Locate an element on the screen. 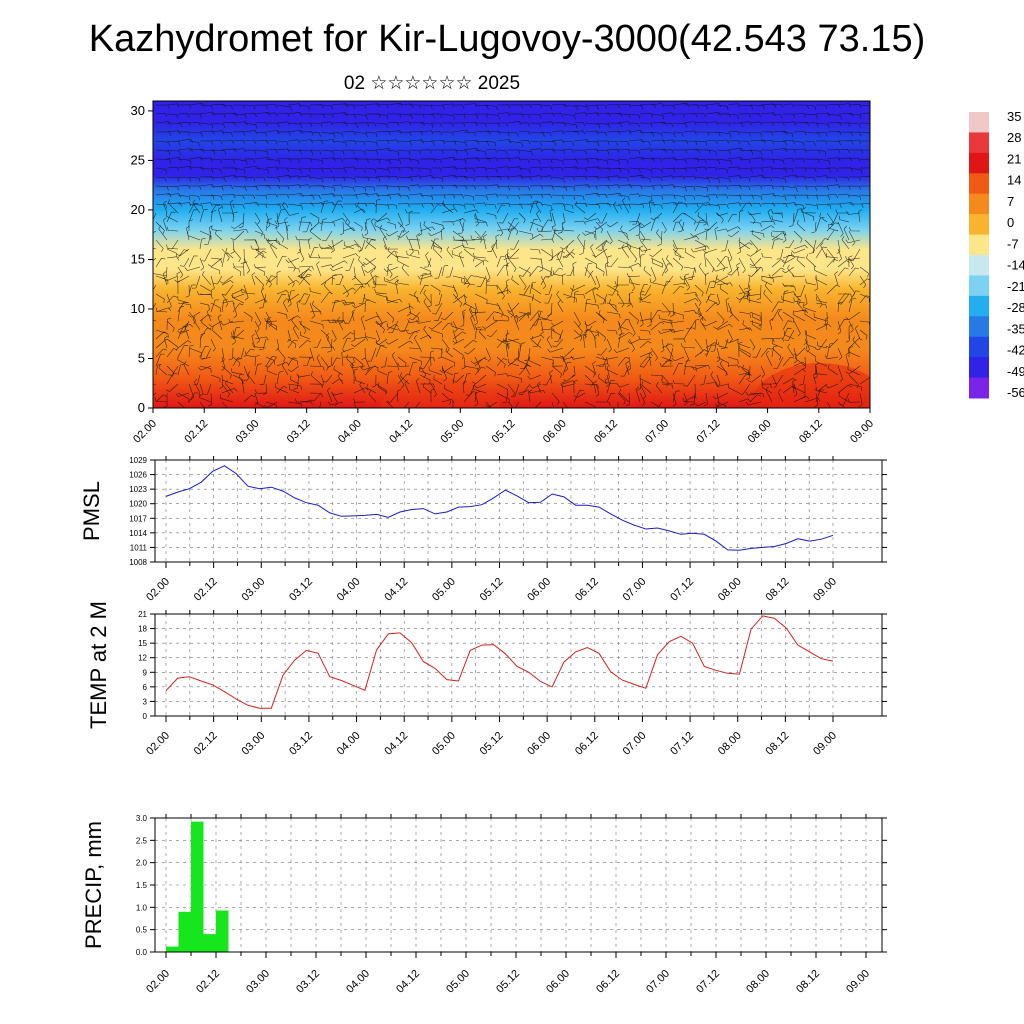 The image size is (1024, 1024). cross-section-y-tick-label: 5 is located at coordinates (141, 357).